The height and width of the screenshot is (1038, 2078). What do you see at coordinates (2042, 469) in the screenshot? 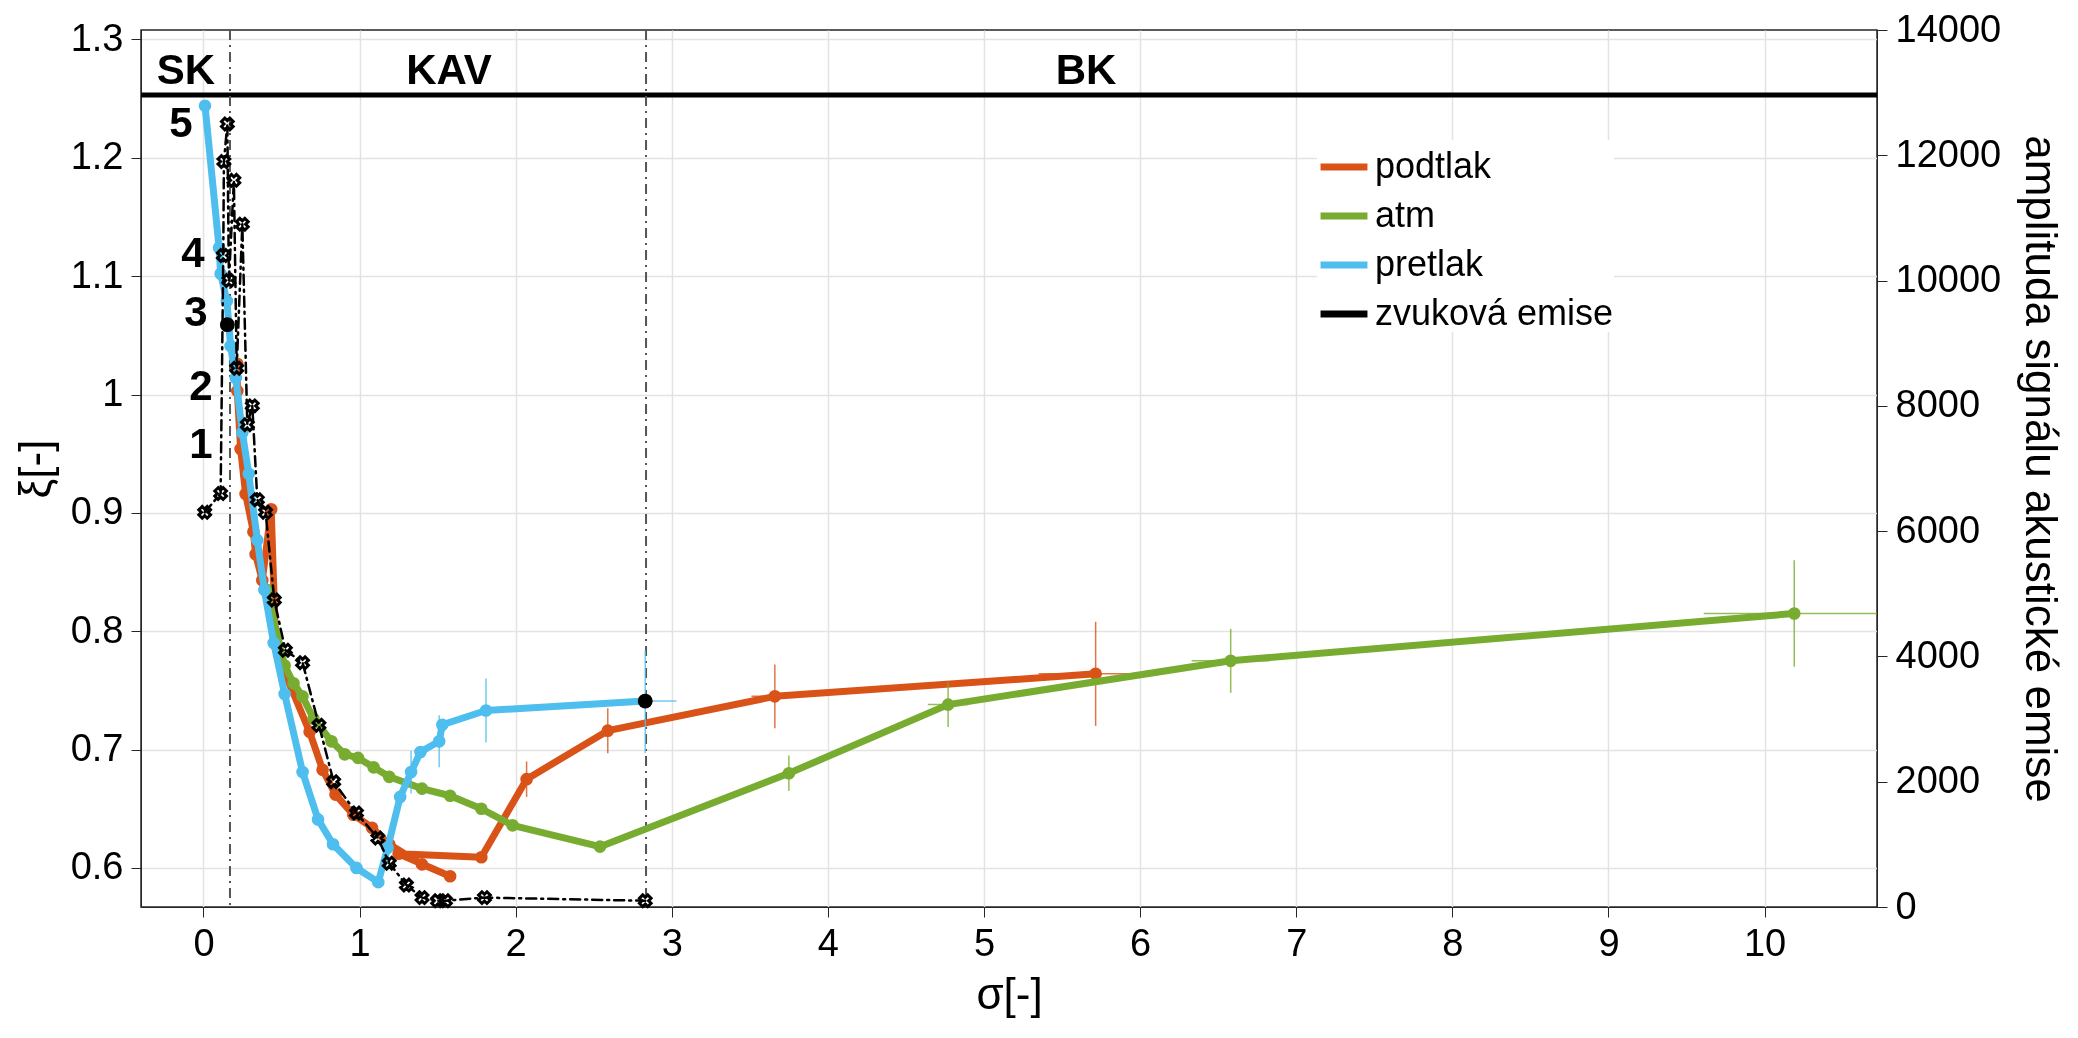
I see `y2-axis-title: amplituda signálu akustické emise` at bounding box center [2042, 469].